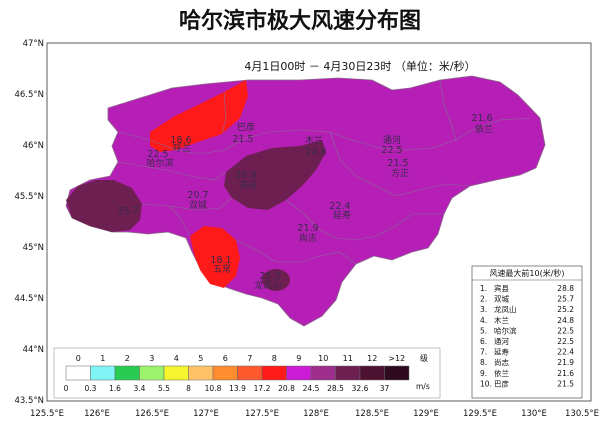  What do you see at coordinates (33, 44) in the screenshot?
I see `lat-label: 47°N` at bounding box center [33, 44].